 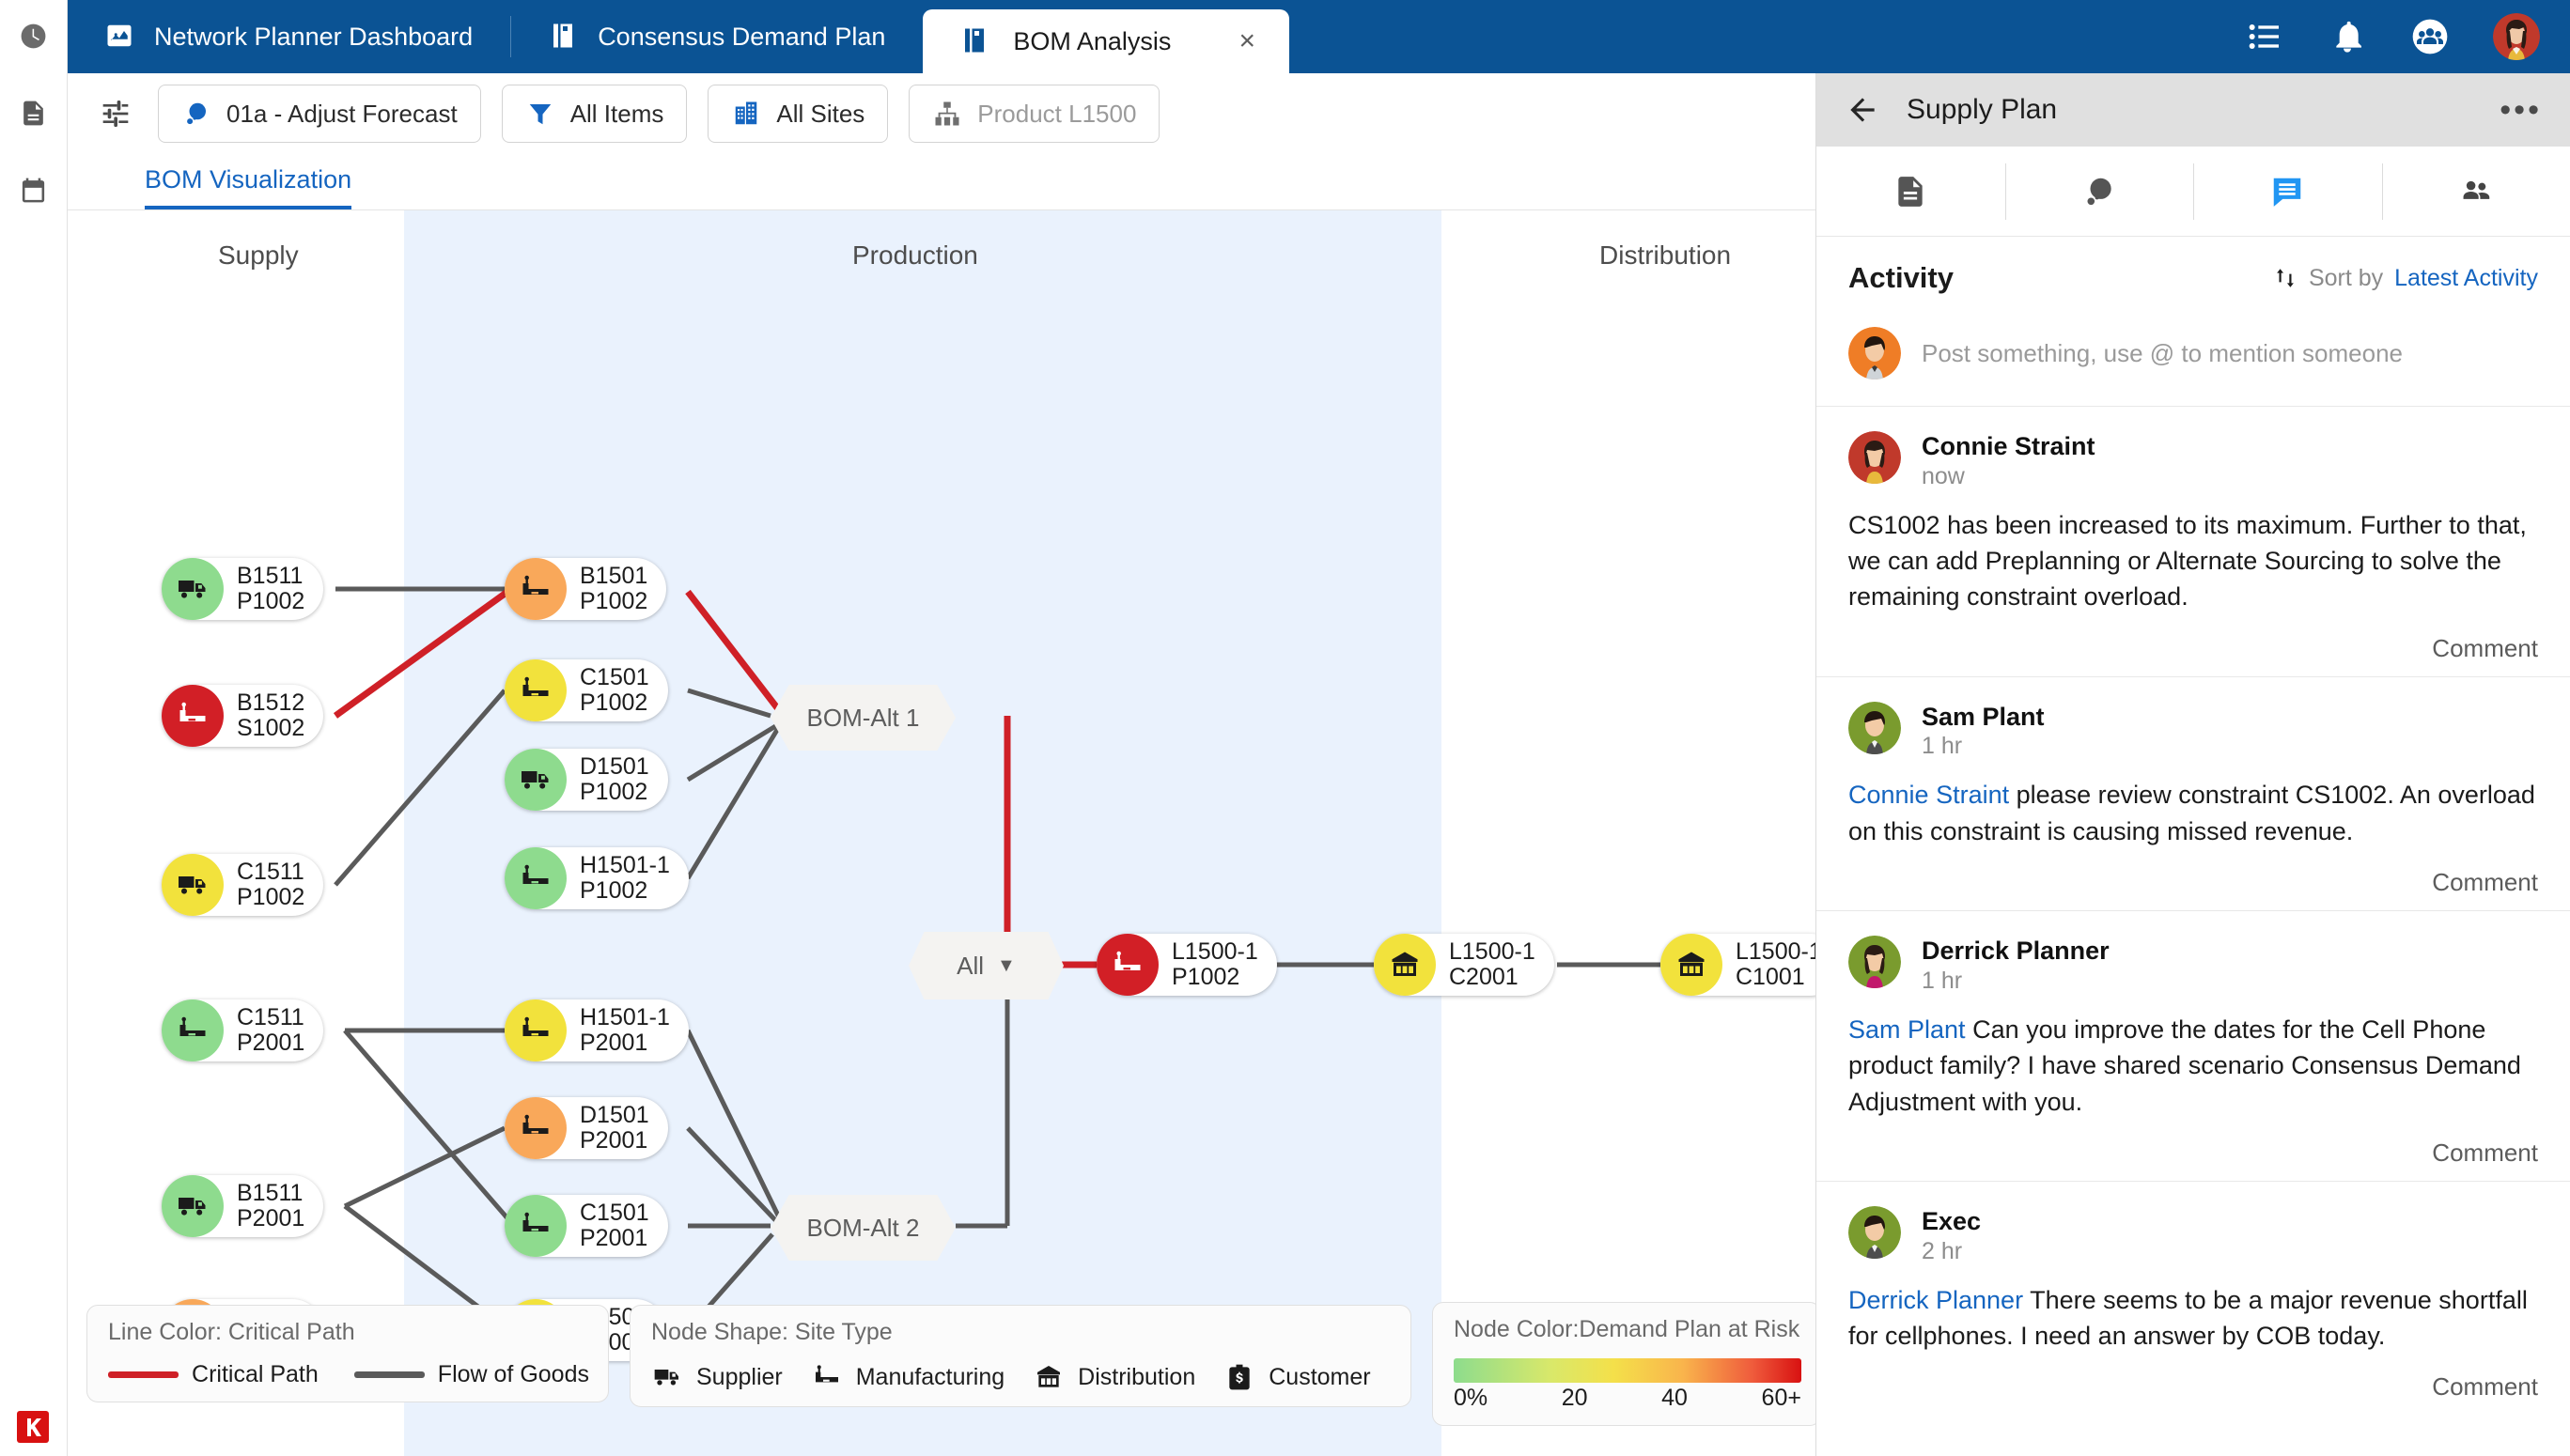 I want to click on column-header-supply: Supply, so click(x=258, y=255).